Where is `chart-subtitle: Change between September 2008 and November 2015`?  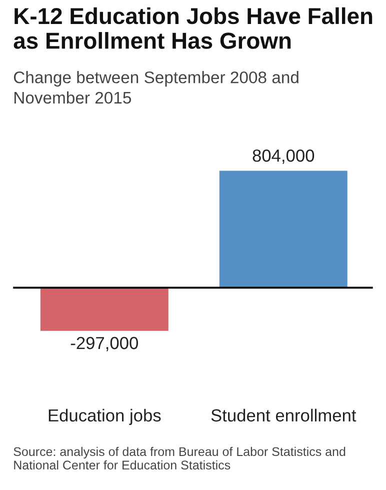
chart-subtitle: Change between September 2008 and November 2015 is located at coordinates (156, 87).